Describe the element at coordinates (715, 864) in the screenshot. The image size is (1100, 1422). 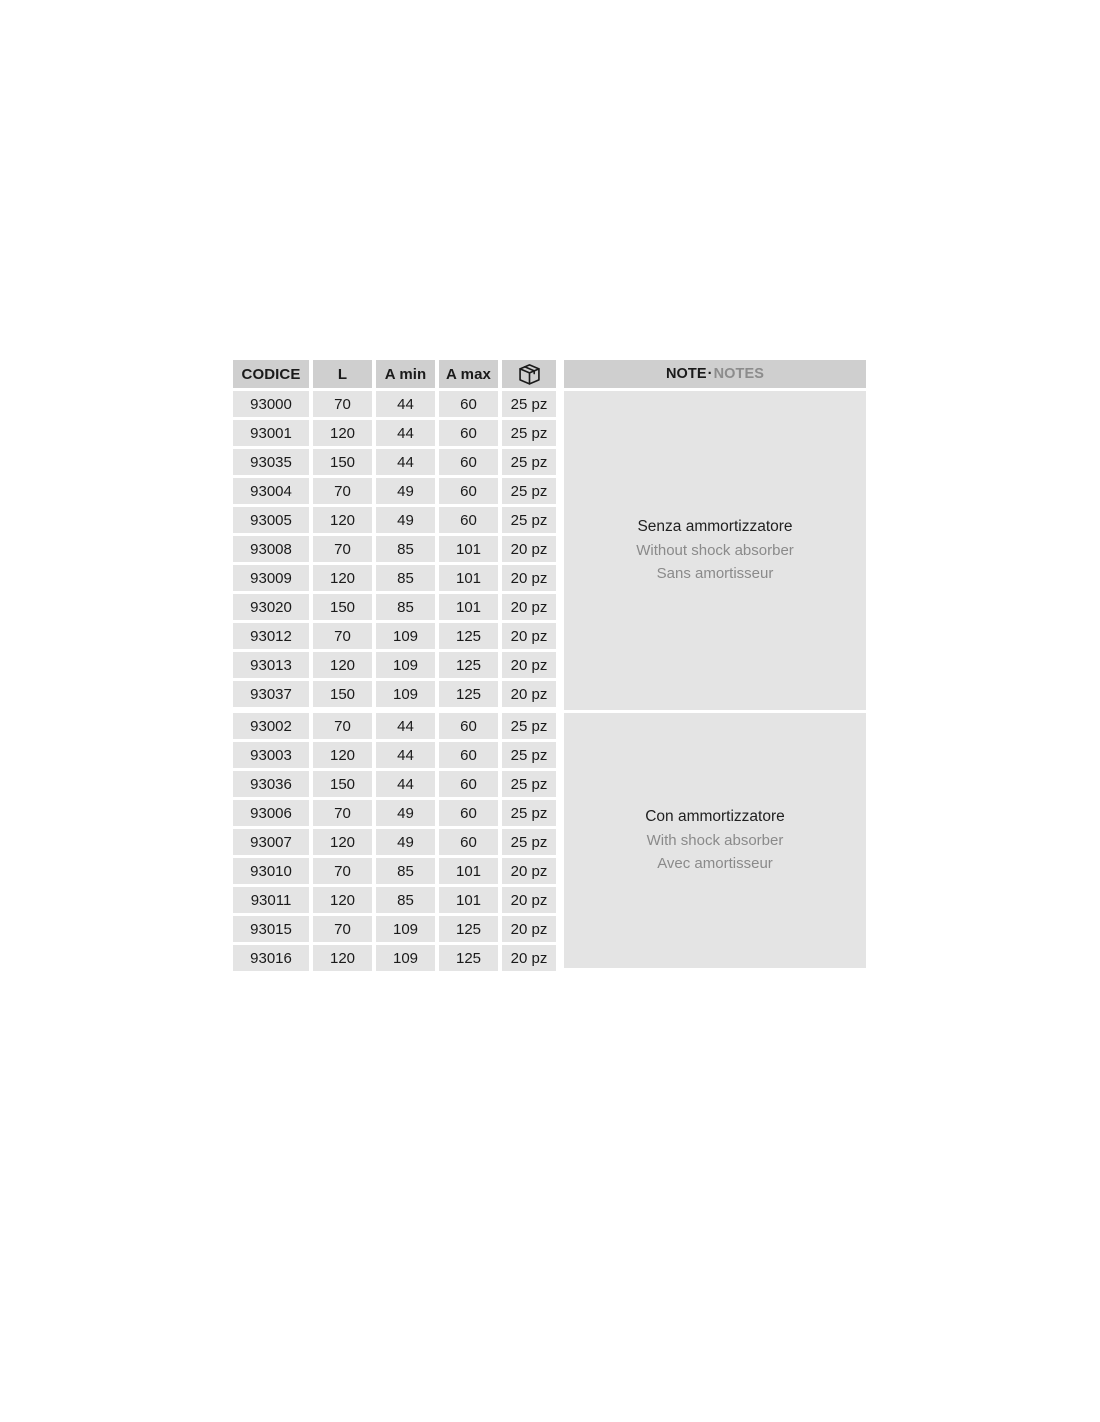
I see `note-line-french: Avec amortisseur` at that location.